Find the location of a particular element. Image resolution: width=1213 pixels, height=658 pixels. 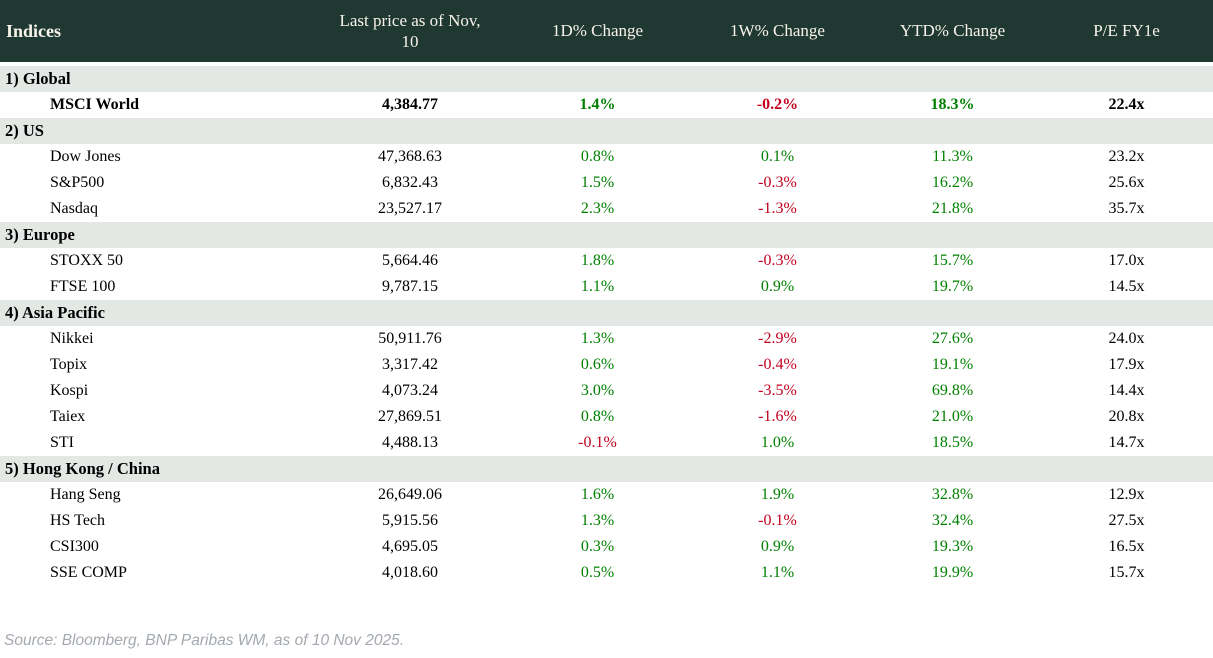

w1-cell: 1.1% is located at coordinates (777, 572).